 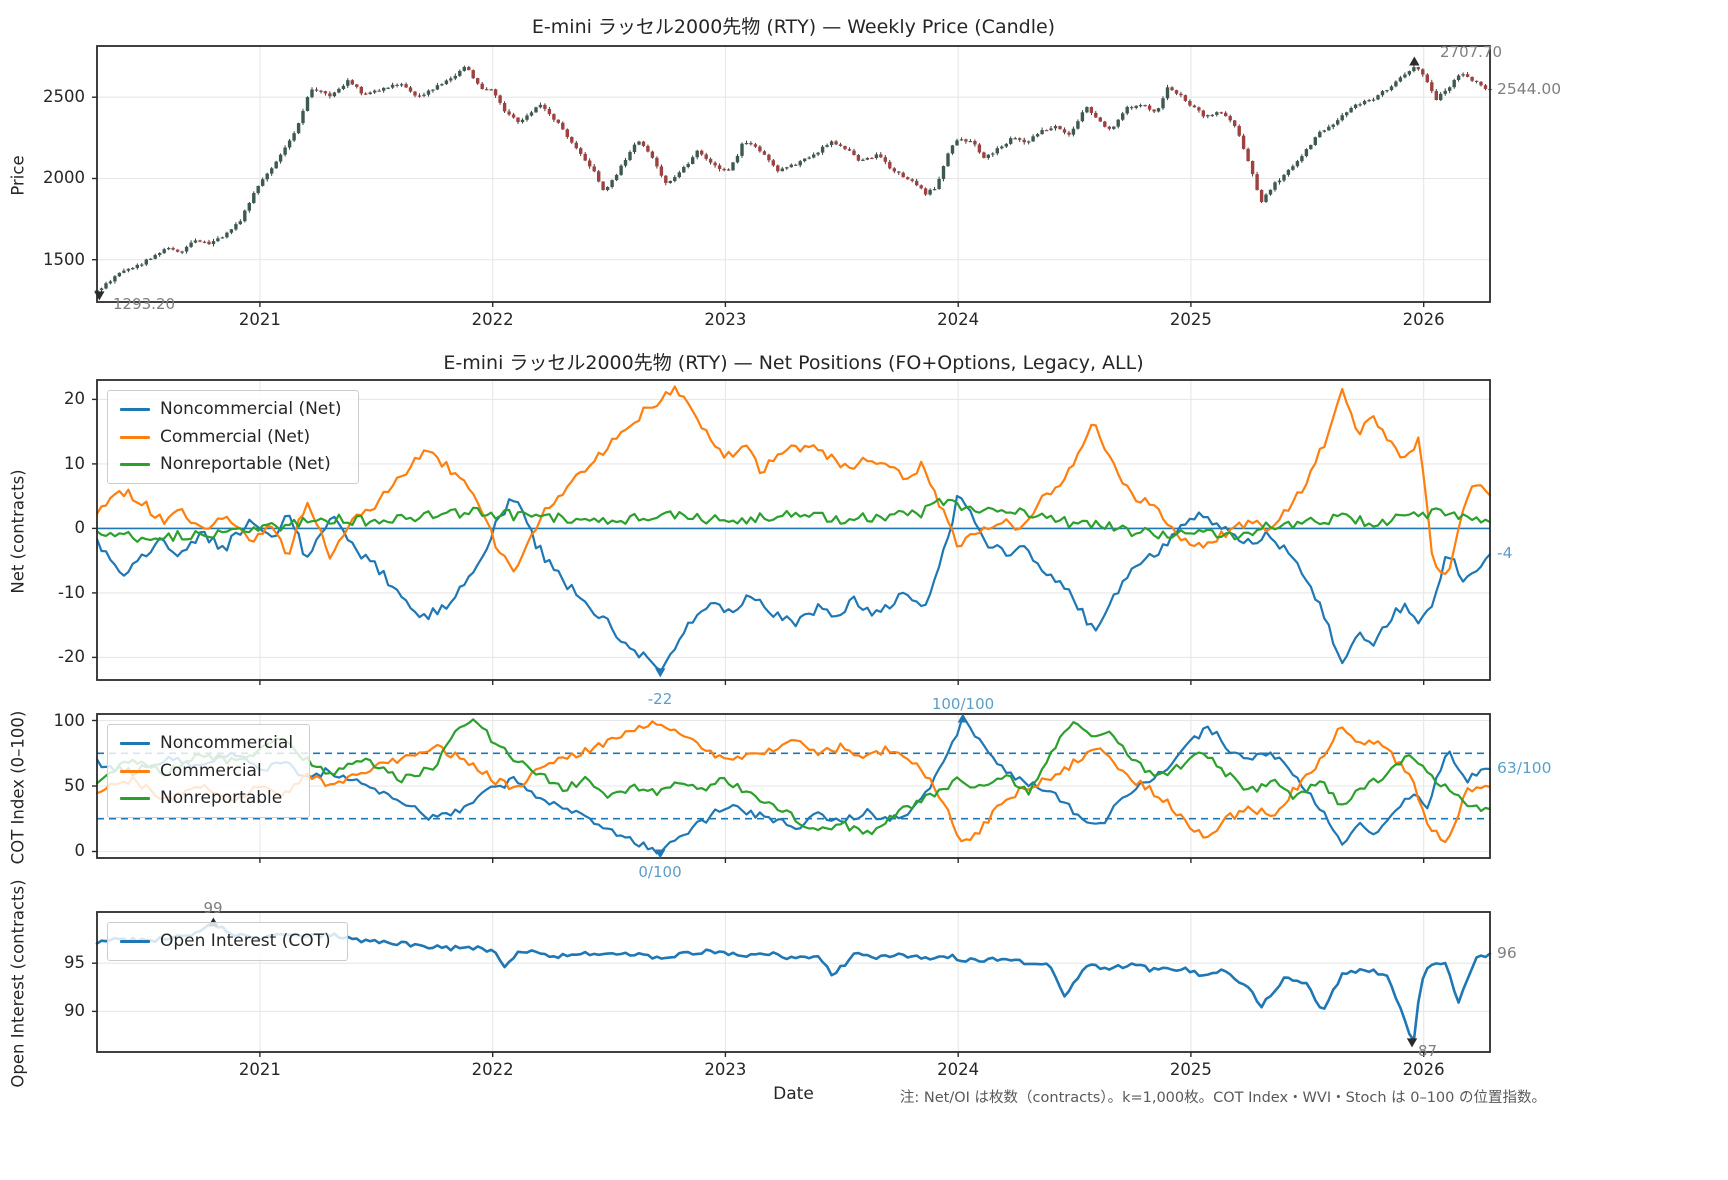 What do you see at coordinates (213, 908) in the screenshot?
I see `open-interest-max-annotation: 99` at bounding box center [213, 908].